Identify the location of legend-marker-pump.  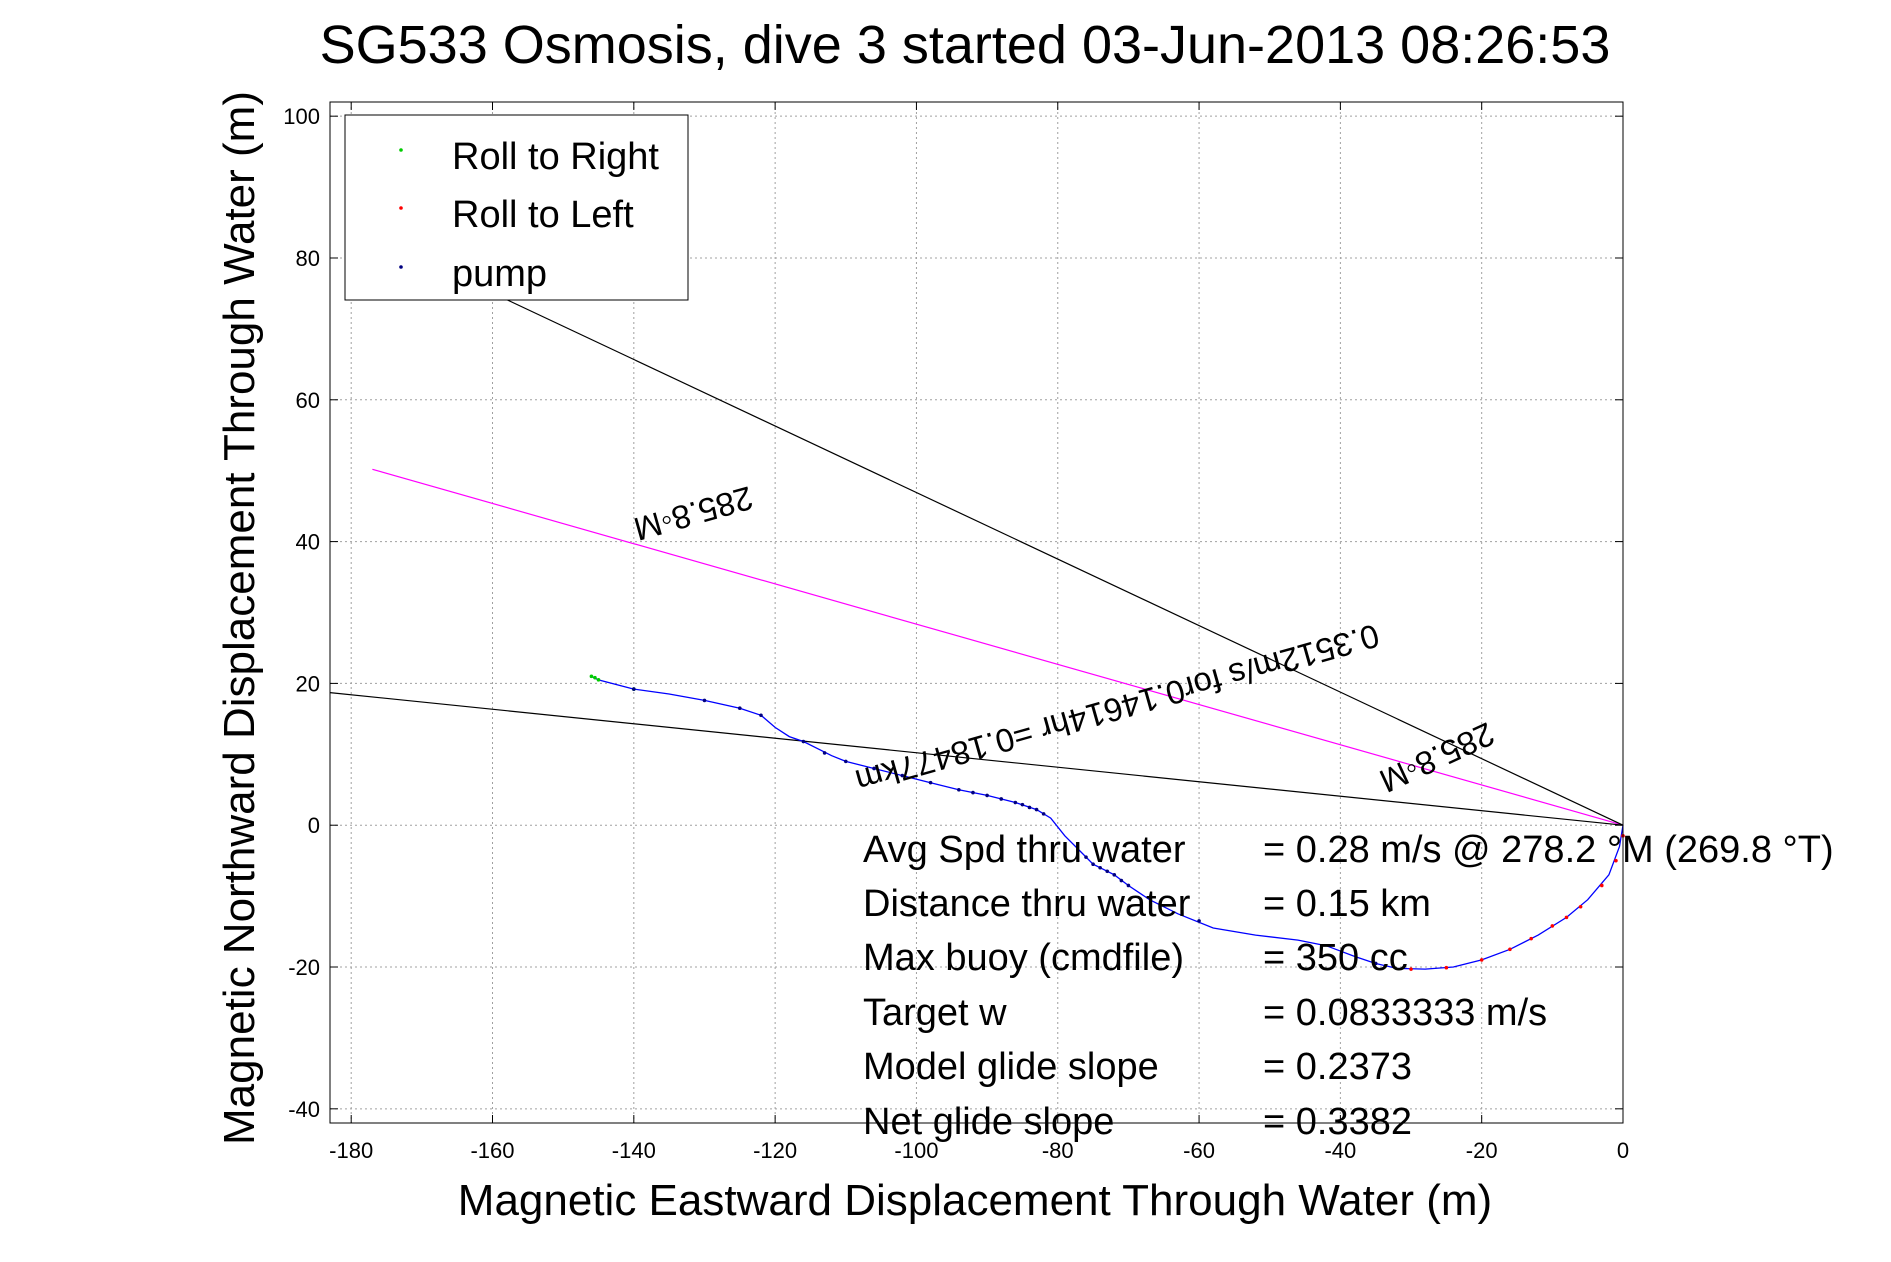
(401, 267).